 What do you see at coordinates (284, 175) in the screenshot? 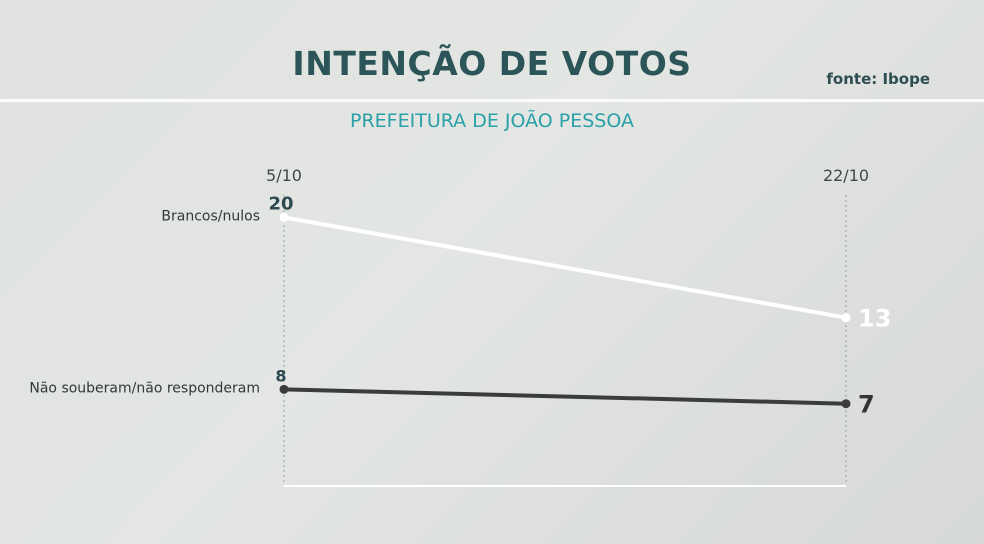
I see `x-tick-label: 5/10` at bounding box center [284, 175].